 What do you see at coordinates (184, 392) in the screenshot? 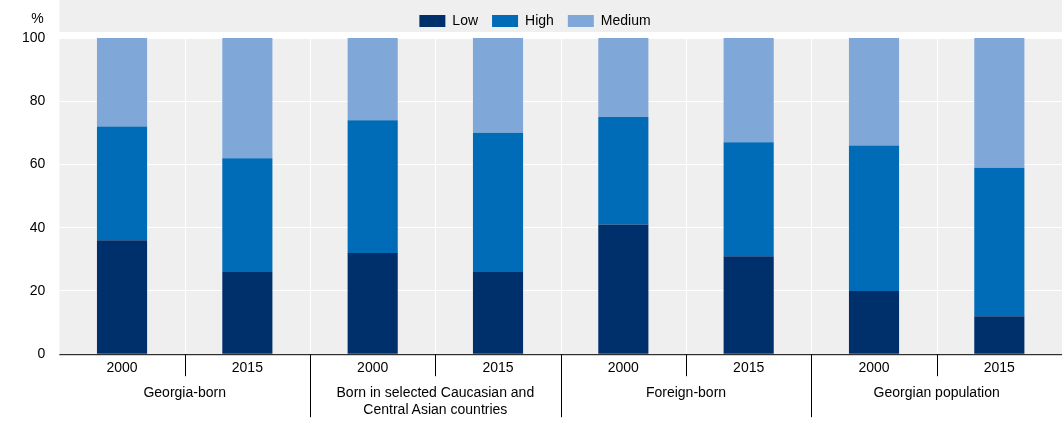
I see `text: Georgia-born` at bounding box center [184, 392].